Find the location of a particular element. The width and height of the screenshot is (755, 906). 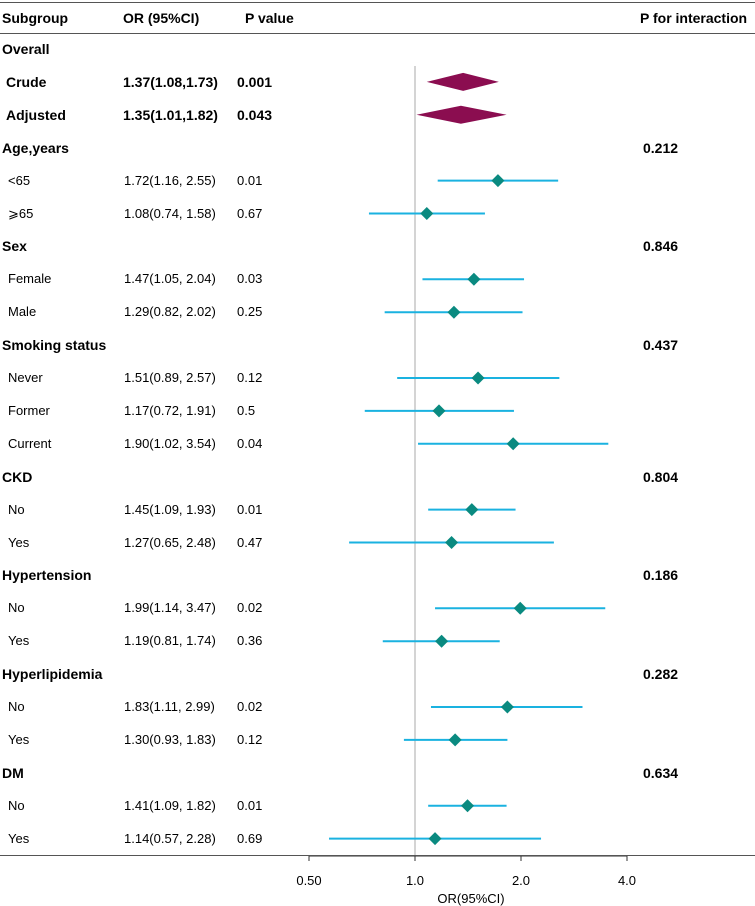

or-ci-value: 1.08(0.74, 1.58) is located at coordinates (170, 213).